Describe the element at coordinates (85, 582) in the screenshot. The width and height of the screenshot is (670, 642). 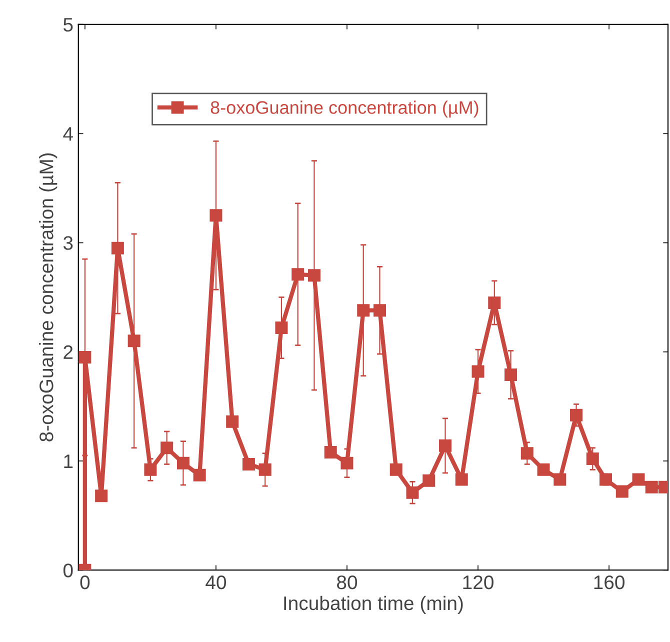
I see `x-tick-label: 0` at that location.